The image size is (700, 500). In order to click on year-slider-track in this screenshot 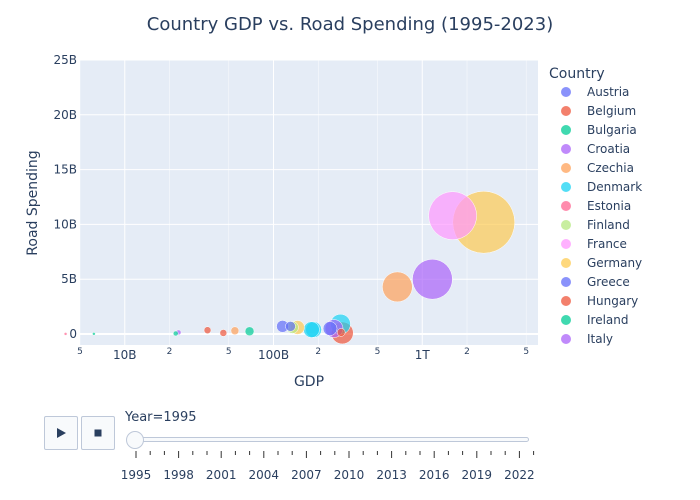, I will do `click(328, 439)`.